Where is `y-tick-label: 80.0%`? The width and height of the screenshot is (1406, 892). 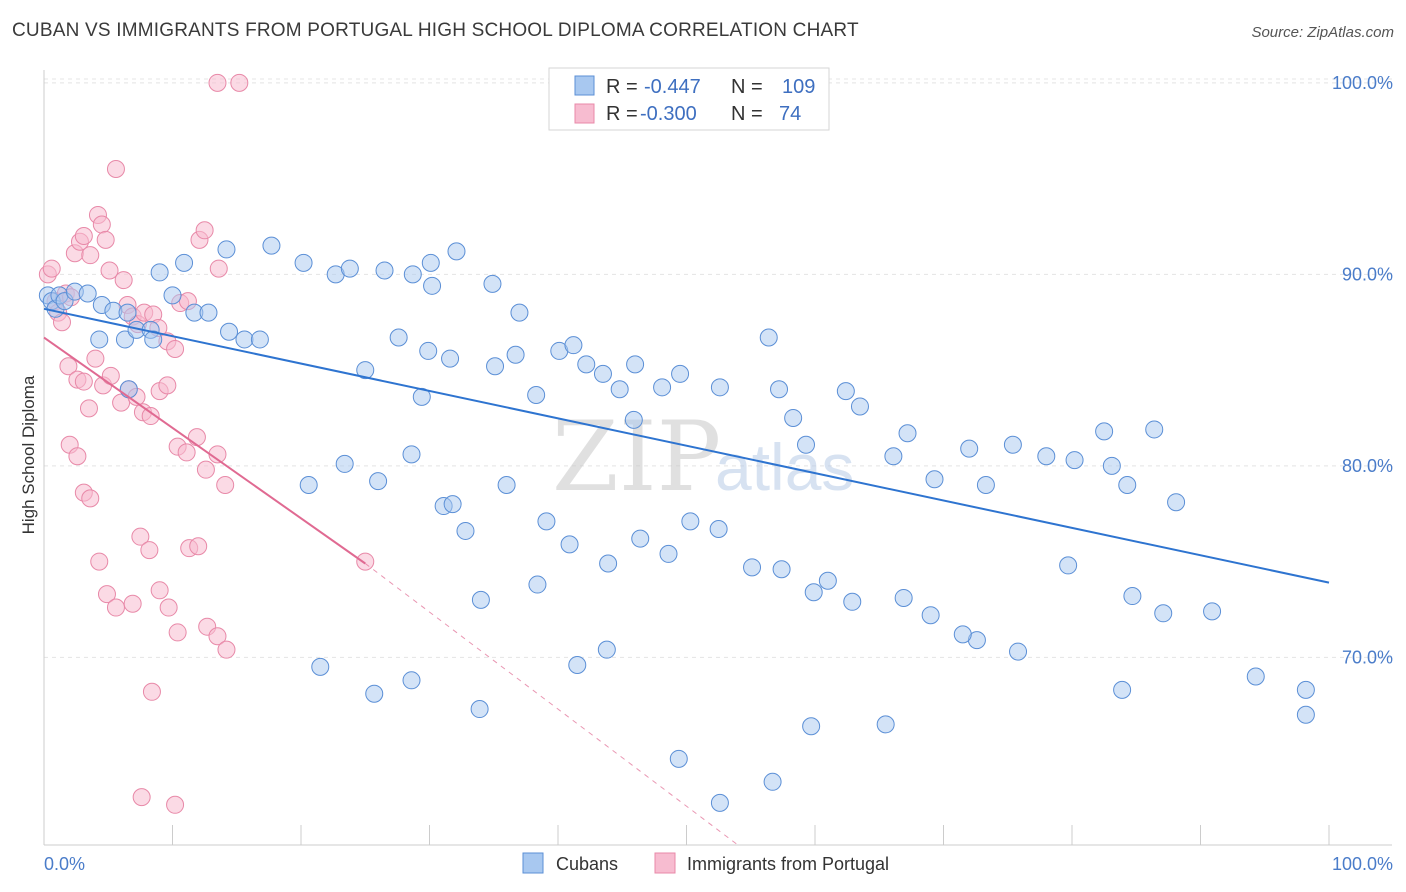 y-tick-label: 80.0% is located at coordinates (1367, 466).